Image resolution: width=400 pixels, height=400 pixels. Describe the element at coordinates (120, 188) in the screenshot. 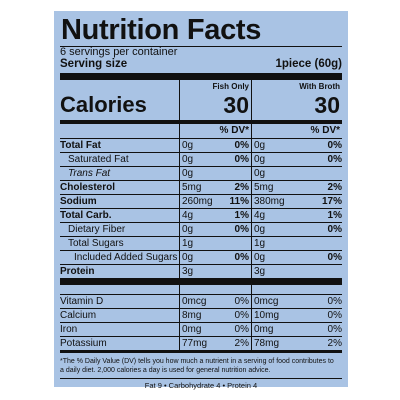

I see `nutrient-label: Cholesterol` at that location.